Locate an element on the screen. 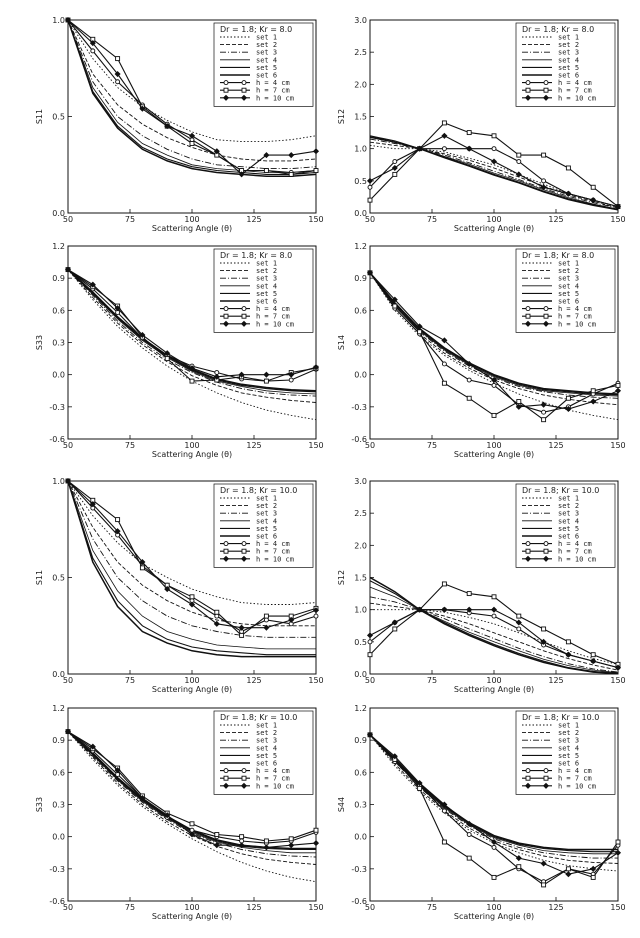 The width and height of the screenshot is (640, 938). y-tick-label: 1.5 is located at coordinates (360, 117).